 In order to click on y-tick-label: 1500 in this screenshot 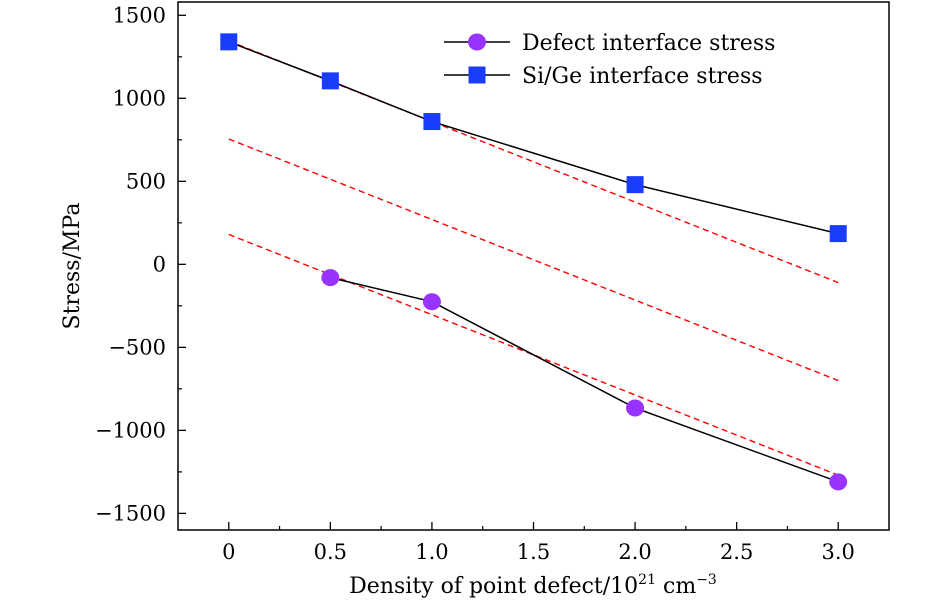, I will do `click(139, 15)`.